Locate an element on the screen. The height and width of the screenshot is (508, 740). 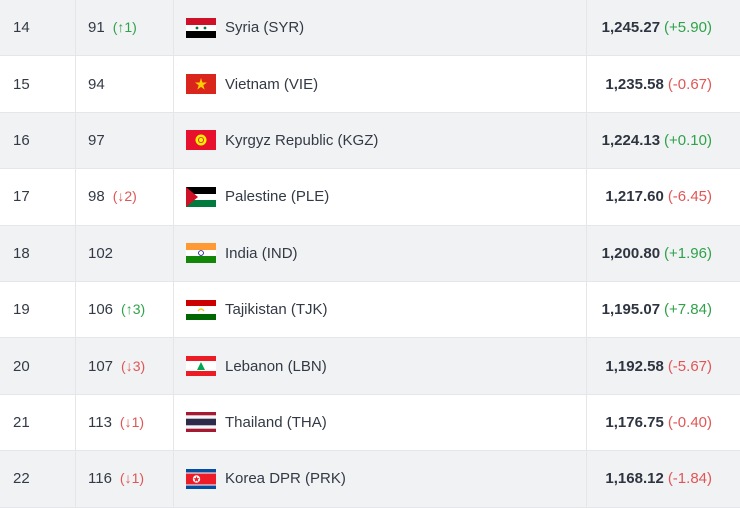
points-cell: 1,200.80 (+1.96) is located at coordinates (656, 253).